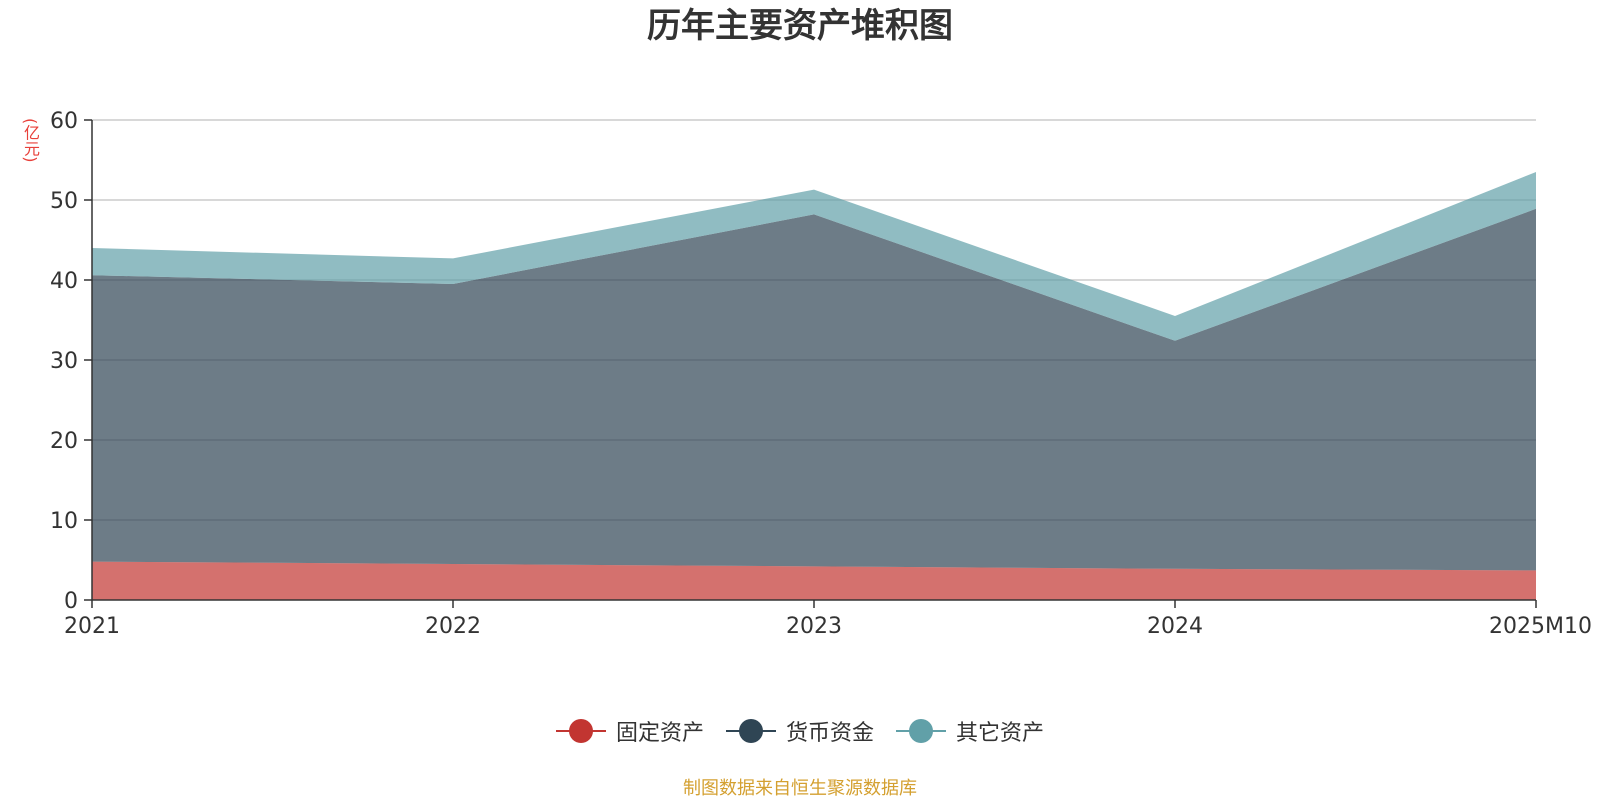  Describe the element at coordinates (1000, 733) in the screenshot. I see `legend-label: 其它资产` at that location.